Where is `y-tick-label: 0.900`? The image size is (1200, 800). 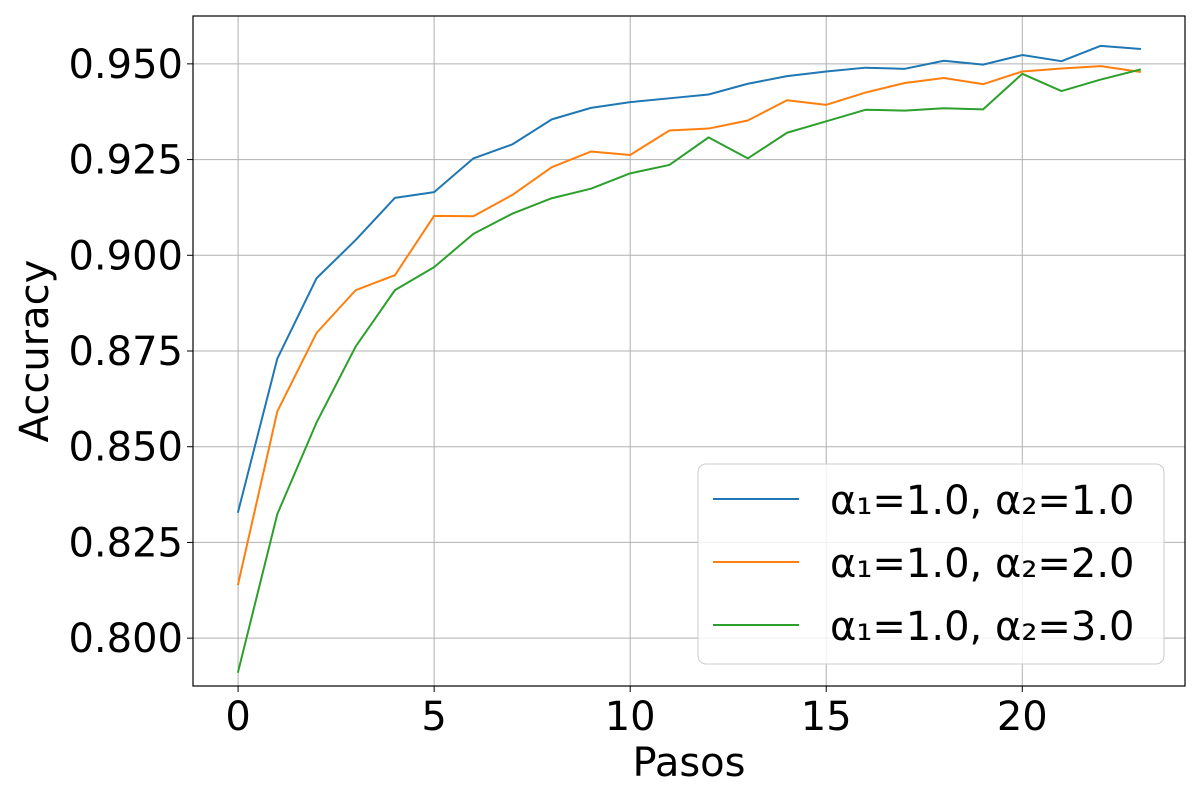 y-tick-label: 0.900 is located at coordinates (125, 256).